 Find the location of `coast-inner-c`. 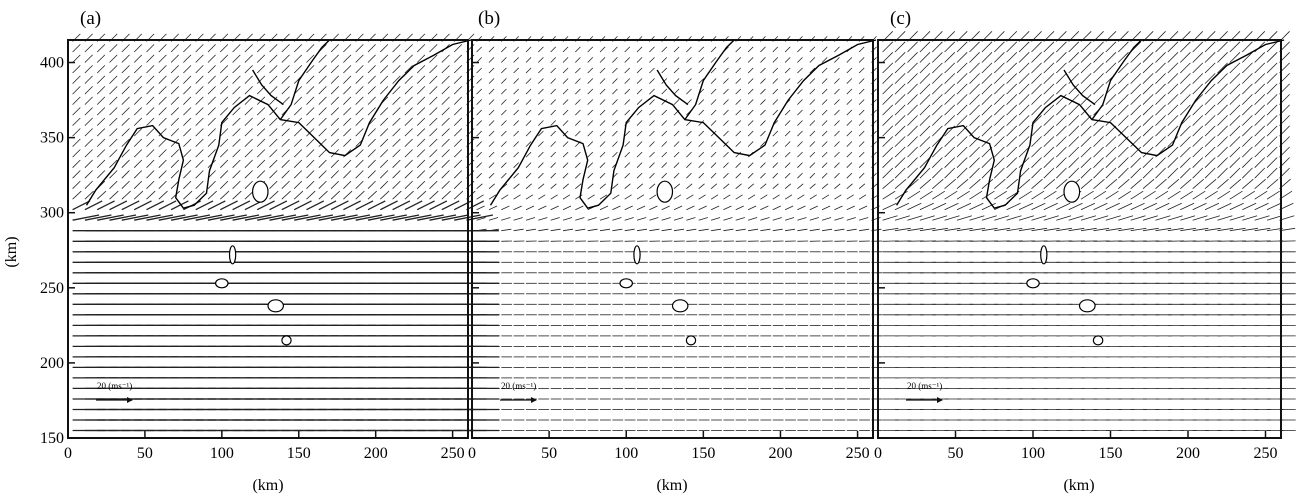

coast-inner-c is located at coordinates (1079, 87).